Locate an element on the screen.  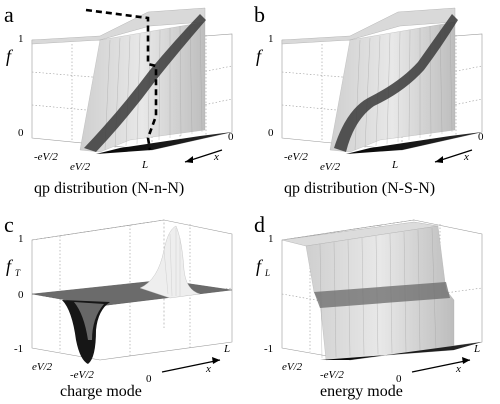
panel-caption: energy mode is located at coordinates (361, 391).